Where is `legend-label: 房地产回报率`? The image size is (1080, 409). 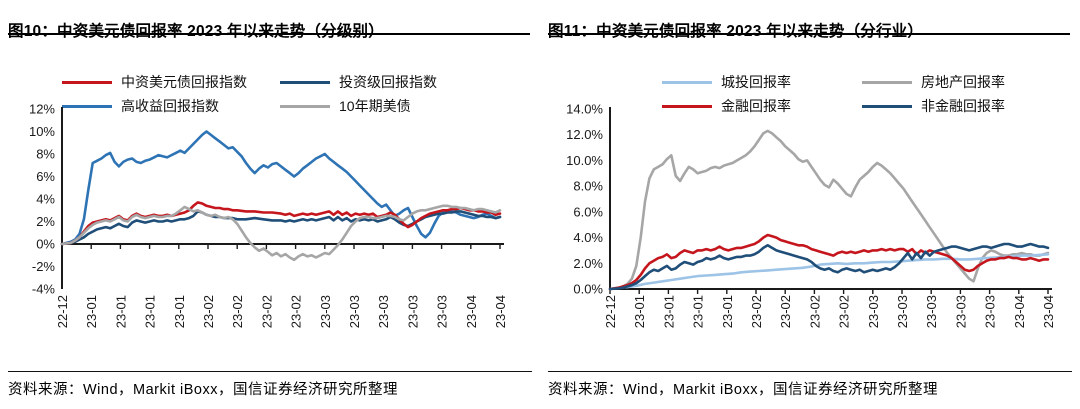 legend-label: 房地产回报率 is located at coordinates (963, 82).